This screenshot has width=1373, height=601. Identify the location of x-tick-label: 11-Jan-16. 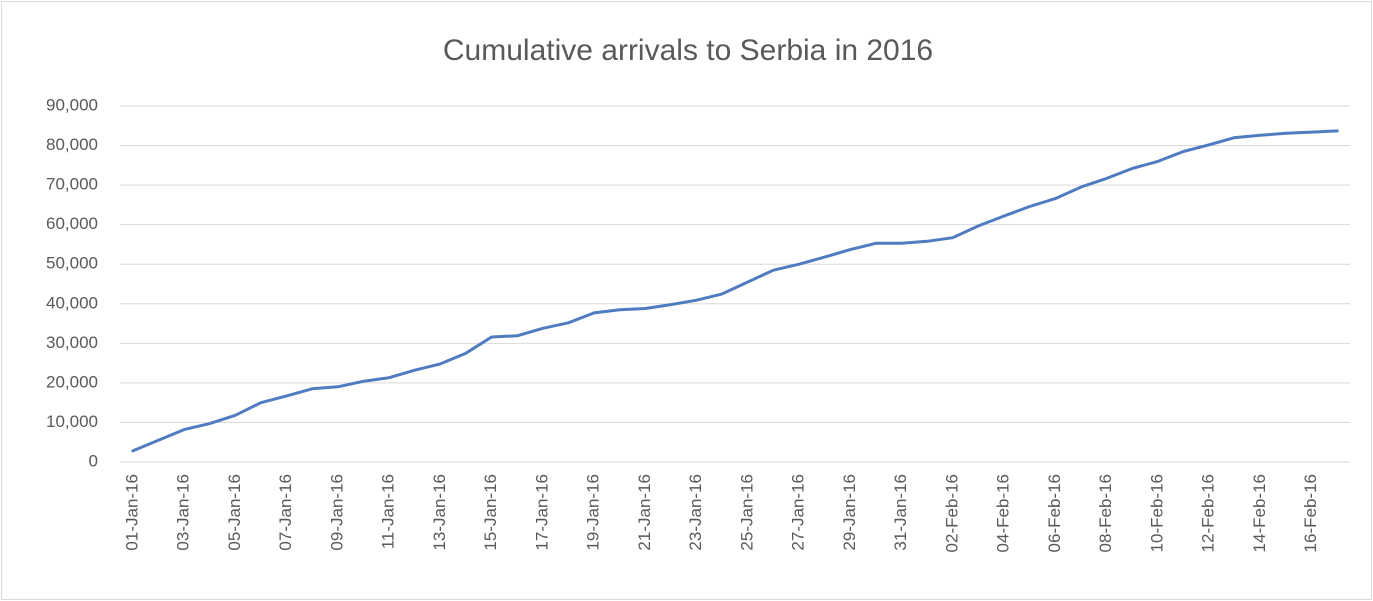
(388, 511).